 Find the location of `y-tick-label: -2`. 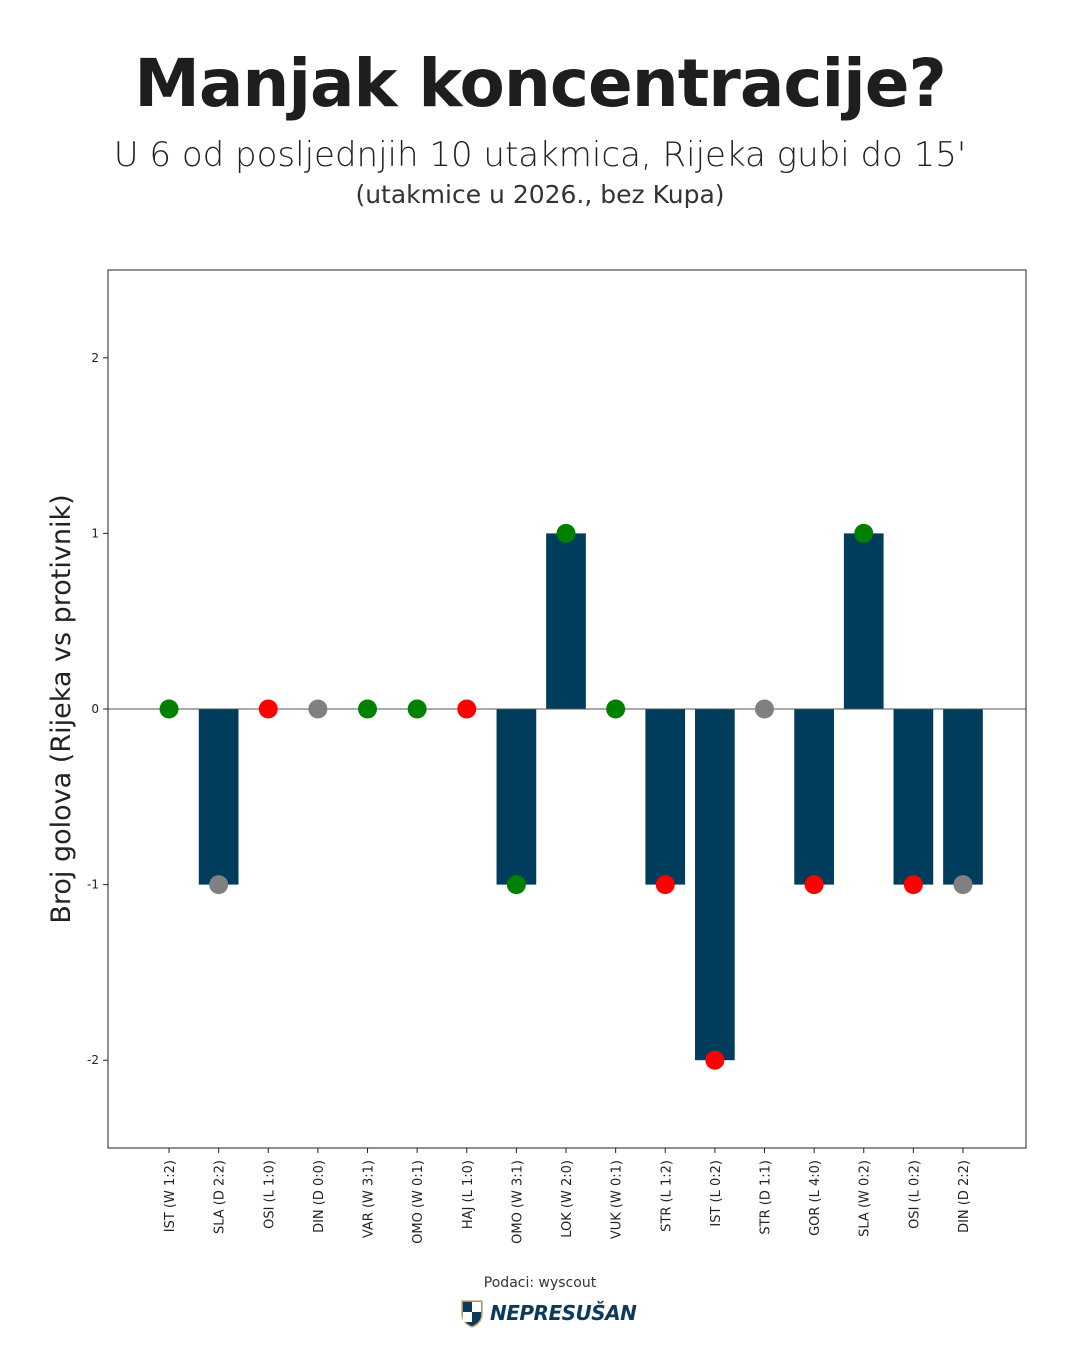

y-tick-label: -2 is located at coordinates (93, 1060).